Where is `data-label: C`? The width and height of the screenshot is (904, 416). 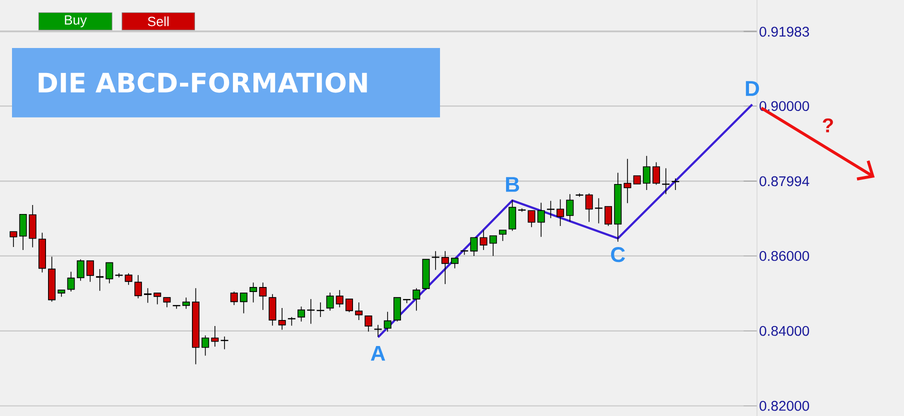 data-label: C is located at coordinates (618, 254).